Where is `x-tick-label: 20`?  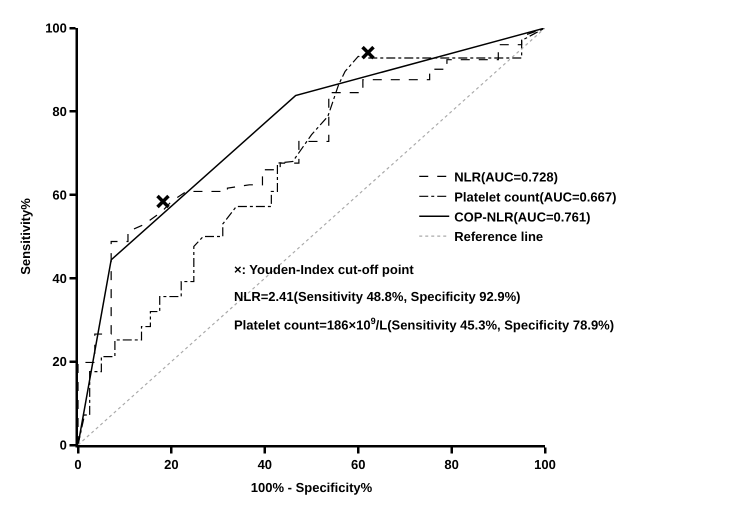
x-tick-label: 20 is located at coordinates (171, 464).